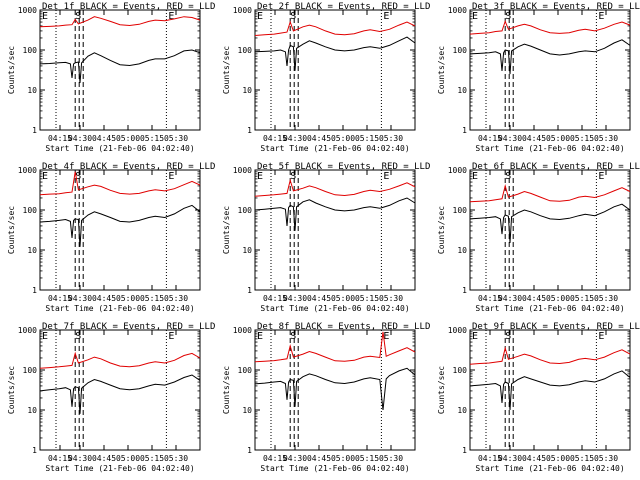 Image resolution: width=640 pixels, height=480 pixels. What do you see at coordinates (343, 327) in the screenshot?
I see `panel-title: Det 8f BLACK = Events, RED = LLD` at bounding box center [343, 327].